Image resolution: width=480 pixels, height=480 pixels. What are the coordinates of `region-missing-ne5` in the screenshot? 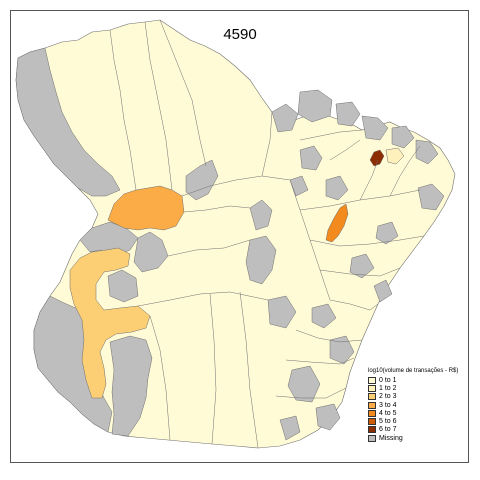 It's located at (337, 188).